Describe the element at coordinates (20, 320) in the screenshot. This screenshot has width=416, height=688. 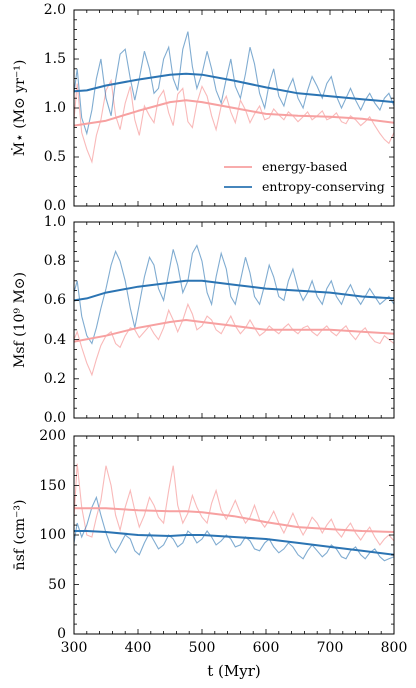
I see `panel2-y-axis-label: Msf (10⁹ M⊙)` at that location.